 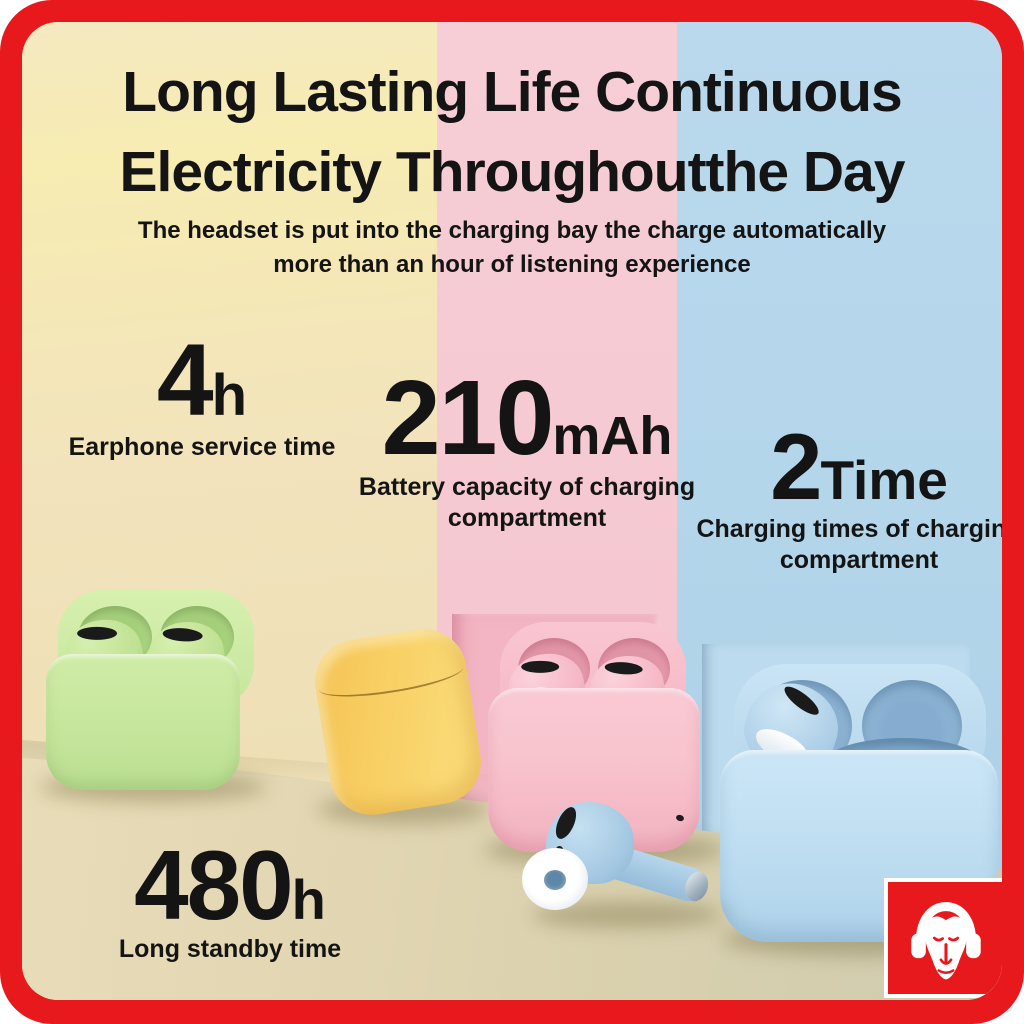 I want to click on stat-unit: Time, so click(x=884, y=480).